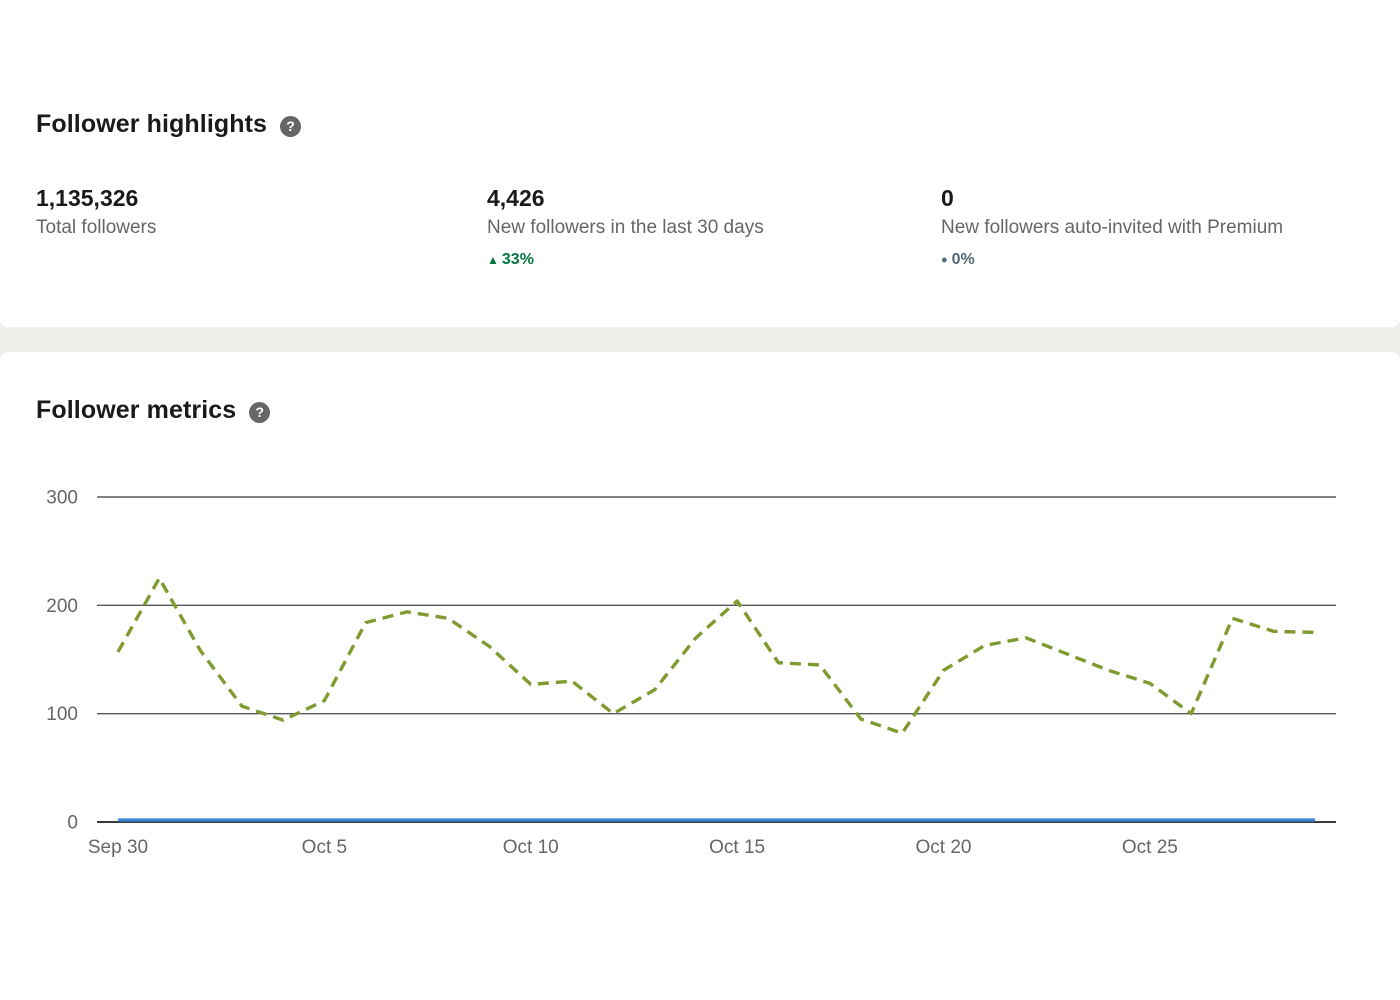 This screenshot has height=1000, width=1400. I want to click on x-axis-label: Oct 20, so click(944, 847).